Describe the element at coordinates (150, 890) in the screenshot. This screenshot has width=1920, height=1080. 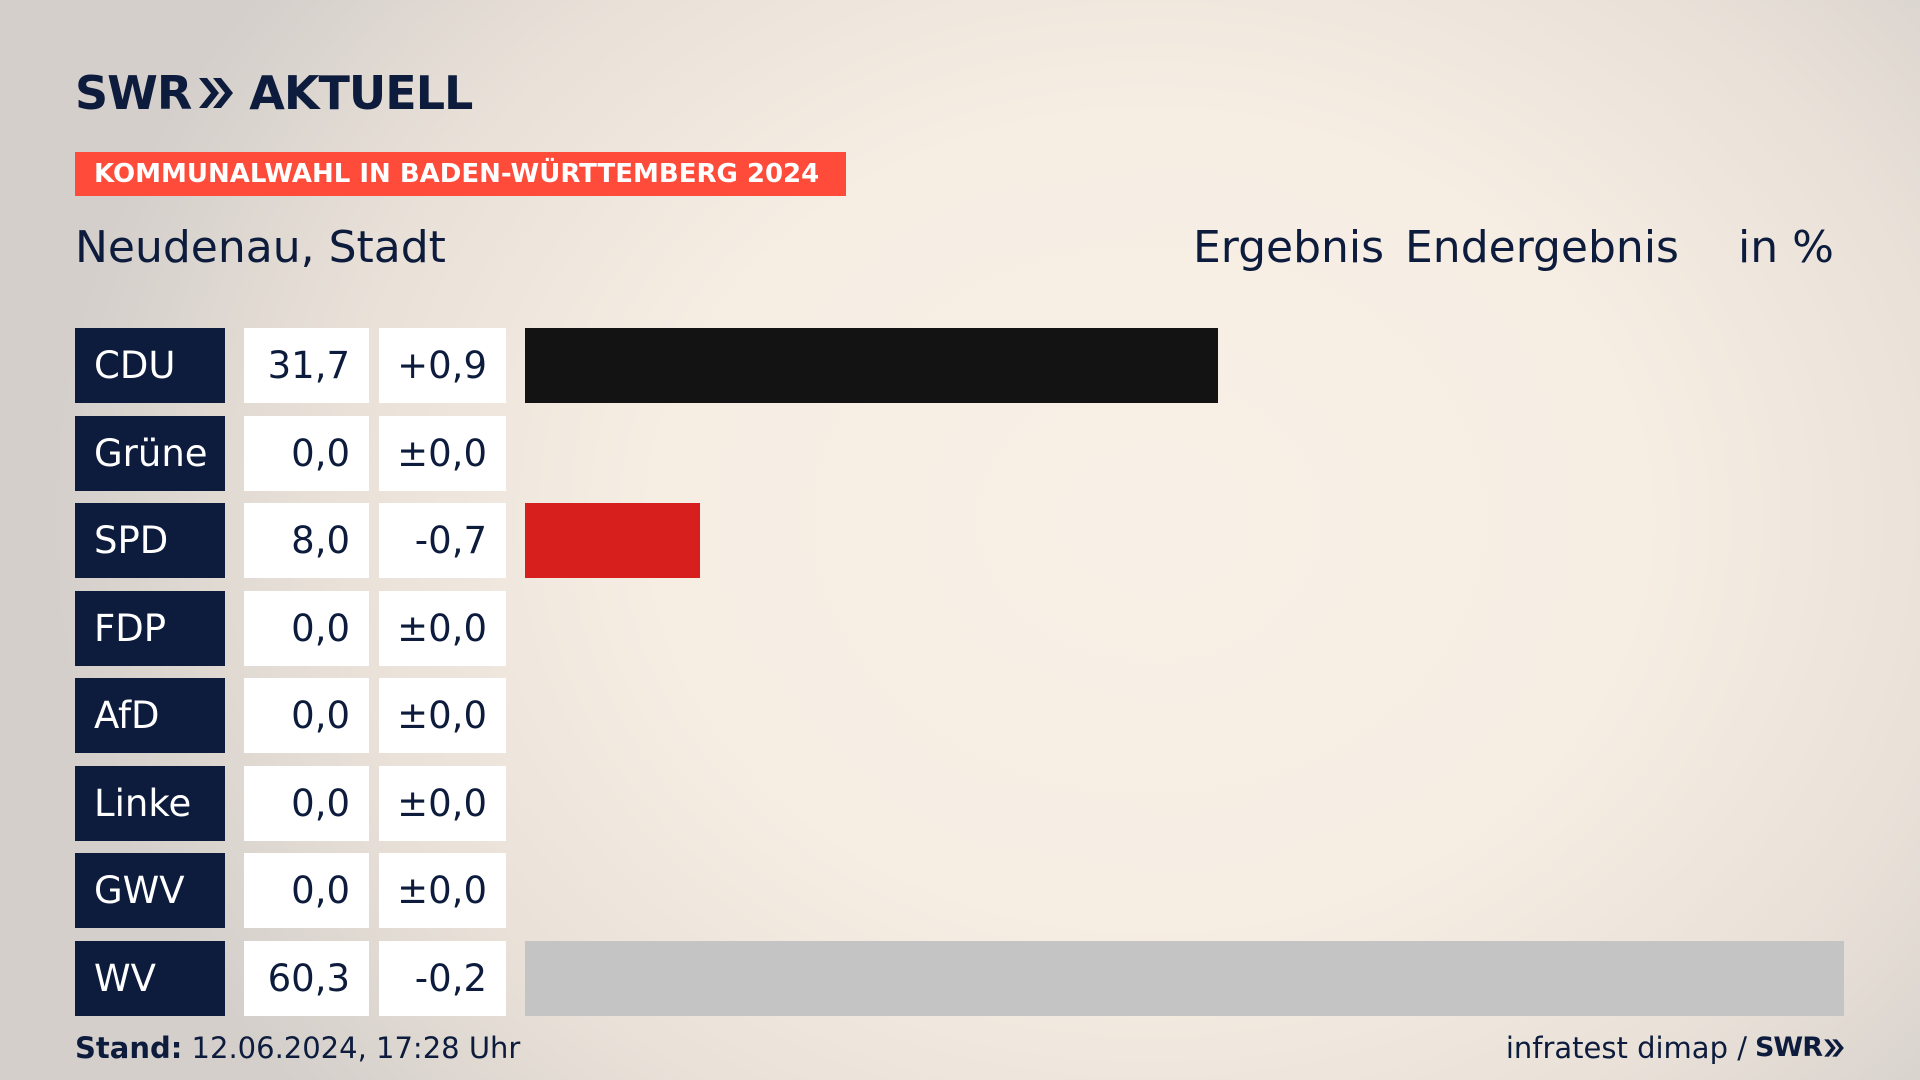
I see `party-label-gwv: GWV` at that location.